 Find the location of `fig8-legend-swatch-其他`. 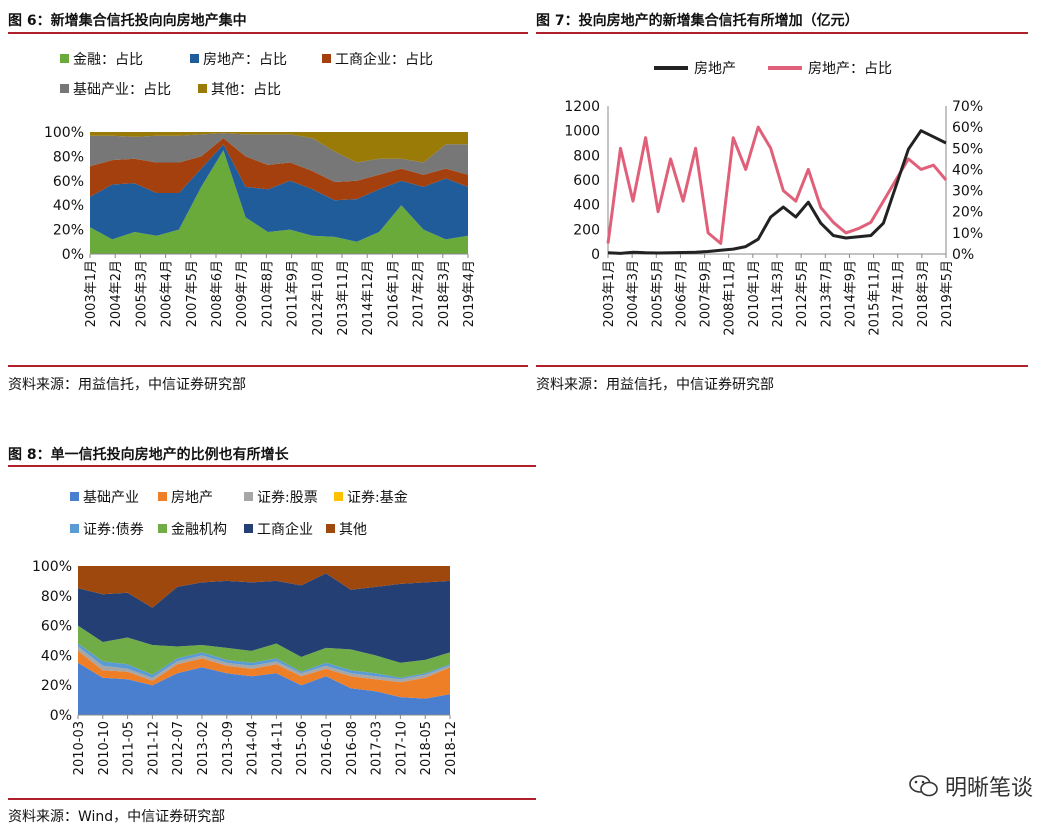

fig8-legend-swatch-其他 is located at coordinates (330, 528).